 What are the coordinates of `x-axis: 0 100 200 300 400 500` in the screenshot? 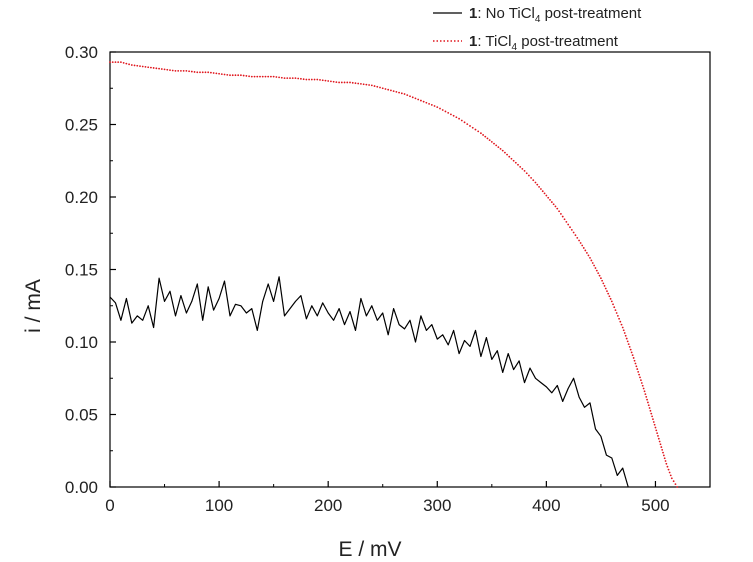 It's located at (387, 498).